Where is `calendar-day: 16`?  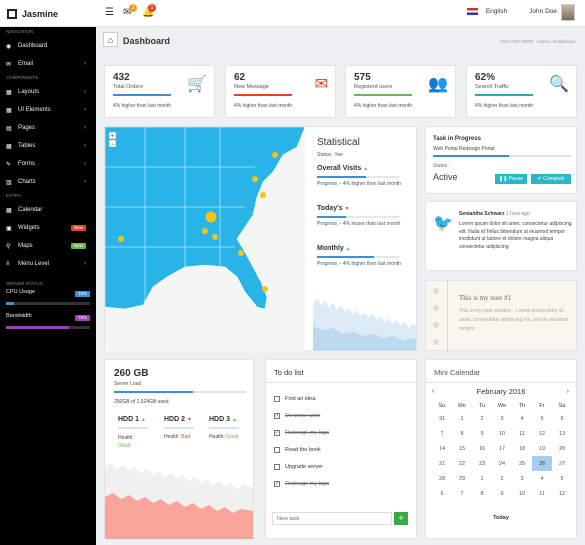
calendar-day: 16 is located at coordinates (482, 448).